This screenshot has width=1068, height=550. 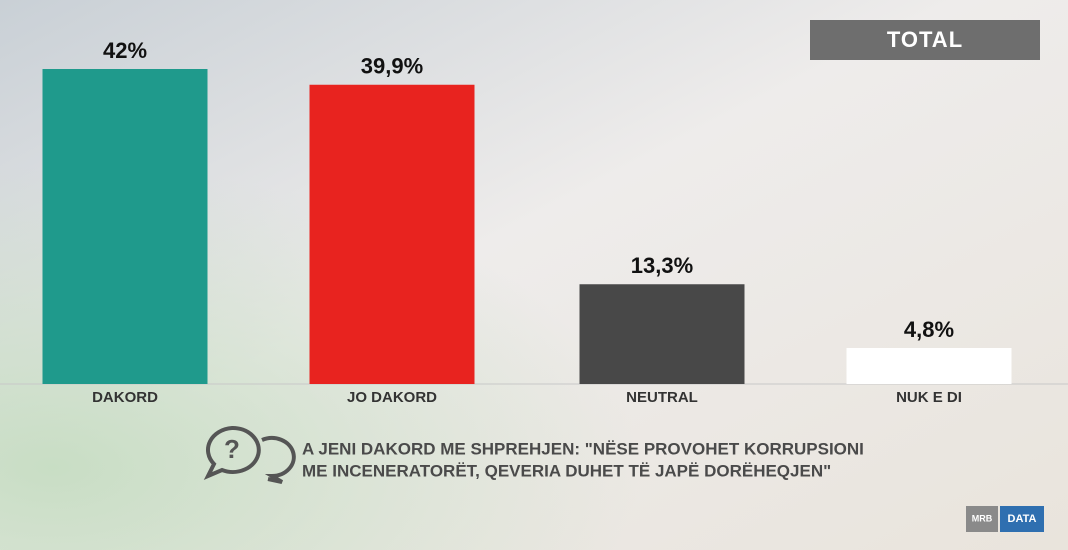 I want to click on logo: DATA, so click(x=1022, y=519).